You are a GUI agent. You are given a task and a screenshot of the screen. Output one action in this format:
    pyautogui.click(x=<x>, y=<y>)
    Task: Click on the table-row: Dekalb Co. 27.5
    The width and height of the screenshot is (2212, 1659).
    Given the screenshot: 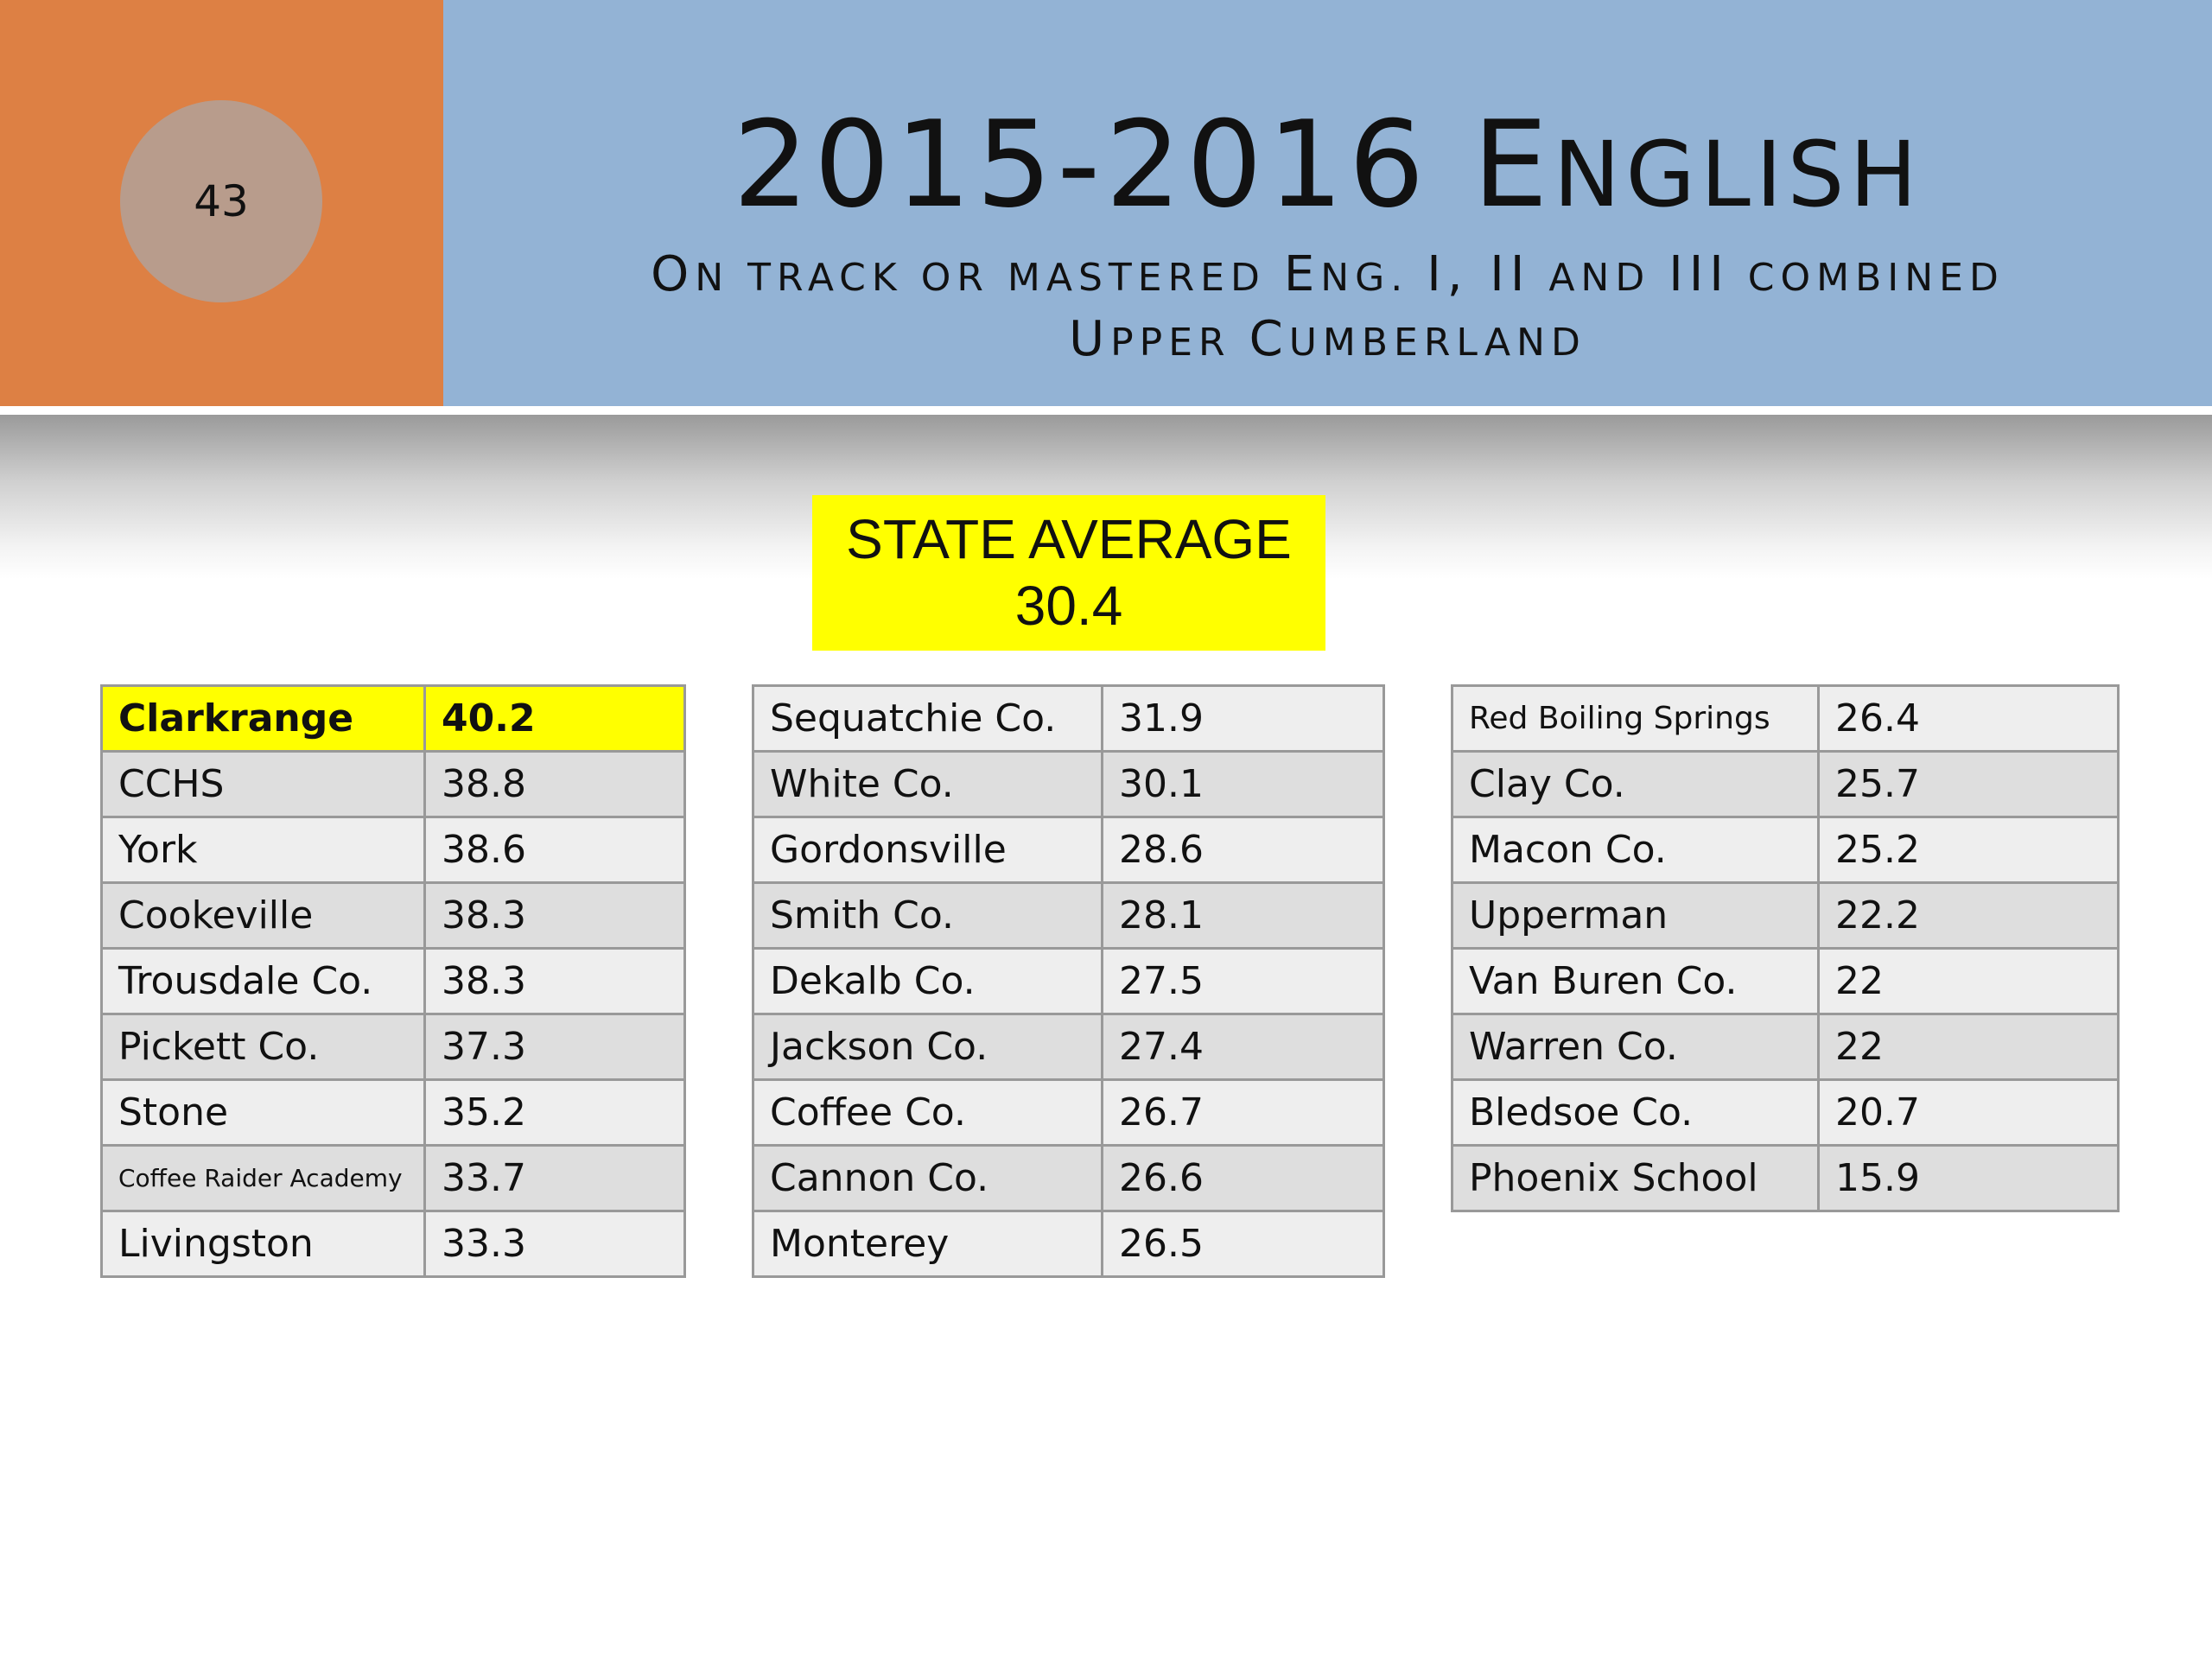 What is the action you would take?
    pyautogui.click(x=1068, y=981)
    